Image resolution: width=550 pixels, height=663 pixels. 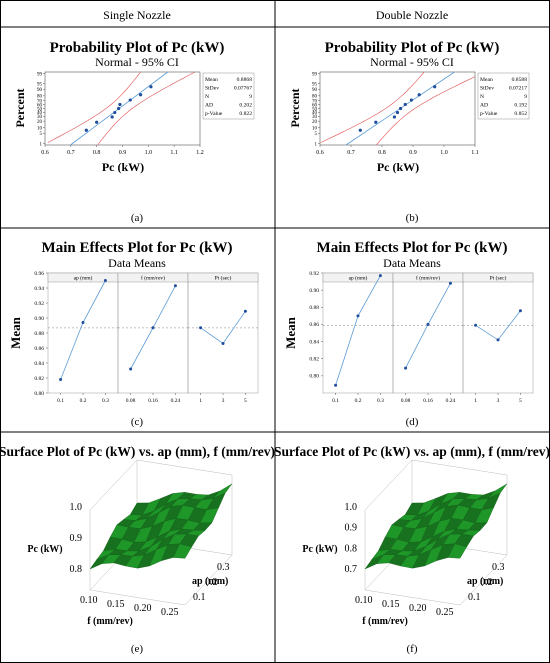 What do you see at coordinates (520, 80) in the screenshot?
I see `stats-value: 0.8588` at bounding box center [520, 80].